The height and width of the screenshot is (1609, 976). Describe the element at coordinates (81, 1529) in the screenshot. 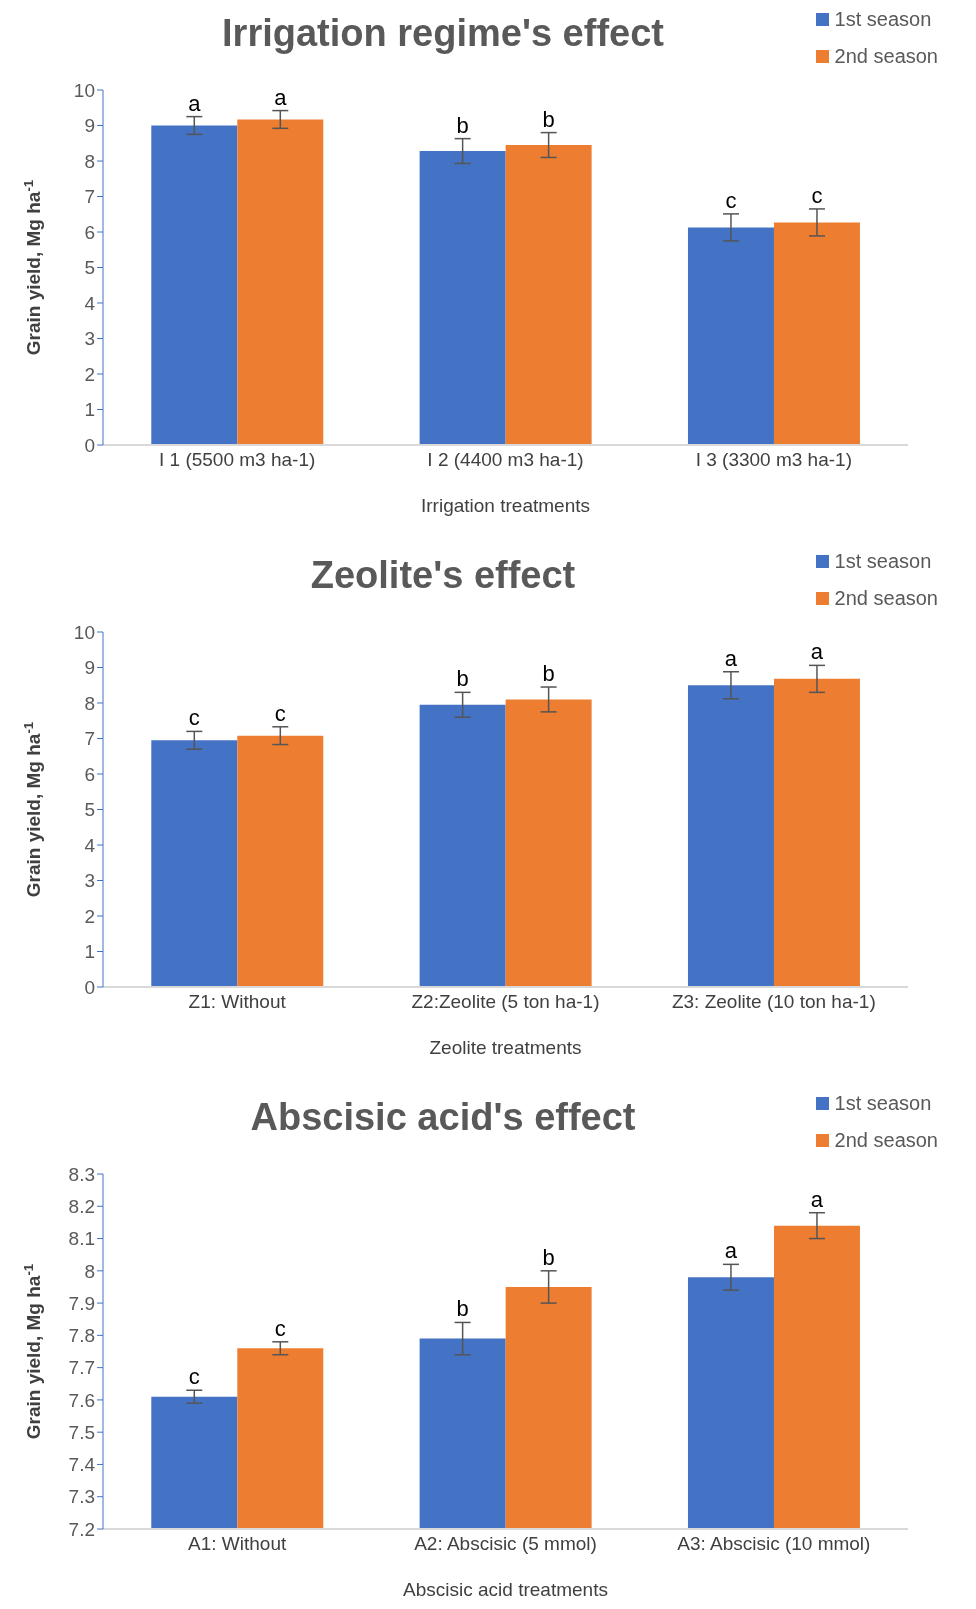

I see `y-tick-label: 7.2` at that location.